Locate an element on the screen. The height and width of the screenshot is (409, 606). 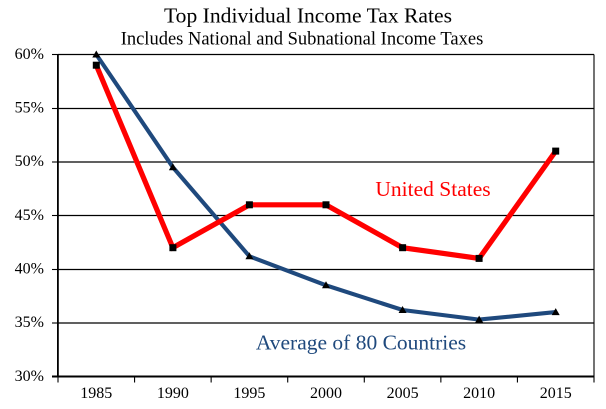
svg-text: 2000 is located at coordinates (326, 393).